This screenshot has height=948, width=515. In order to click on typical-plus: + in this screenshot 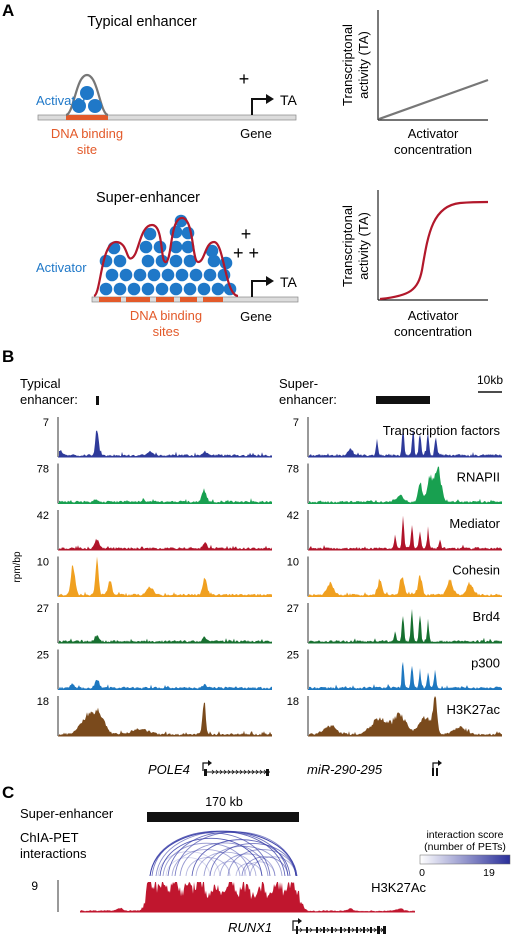, I will do `click(244, 79)`.